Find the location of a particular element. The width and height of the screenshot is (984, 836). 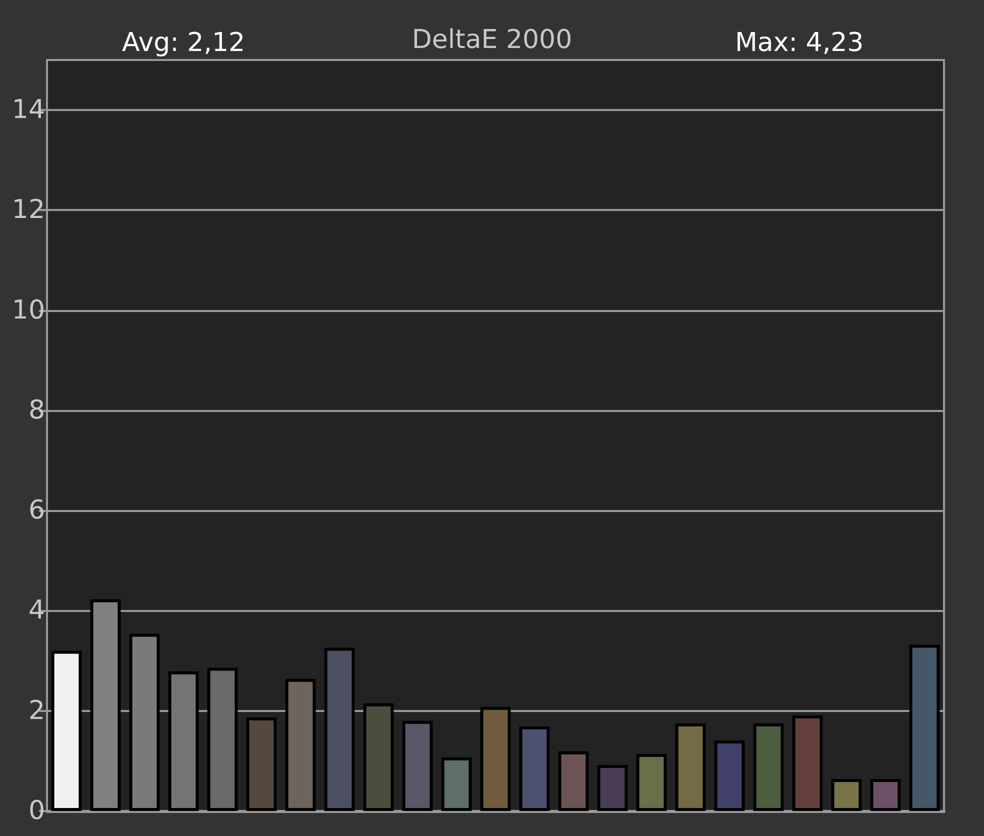

y-tick-label: 4 is located at coordinates (36, 611).